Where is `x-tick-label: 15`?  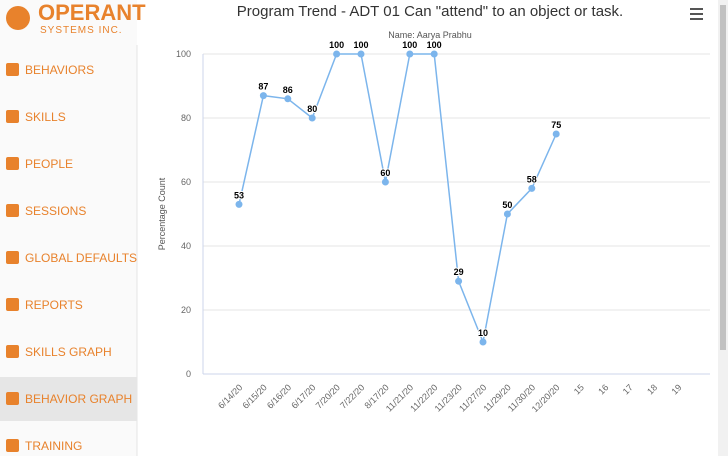 x-tick-label: 15 is located at coordinates (579, 389).